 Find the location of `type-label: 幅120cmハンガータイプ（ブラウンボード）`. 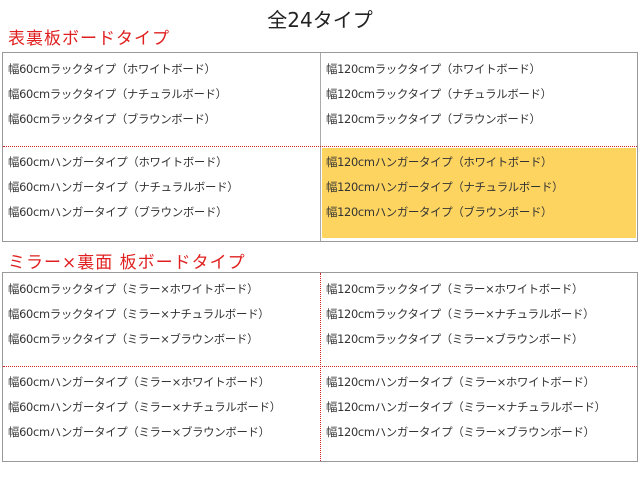

type-label: 幅120cmハンガータイプ（ブラウンボード） is located at coordinates (439, 212).